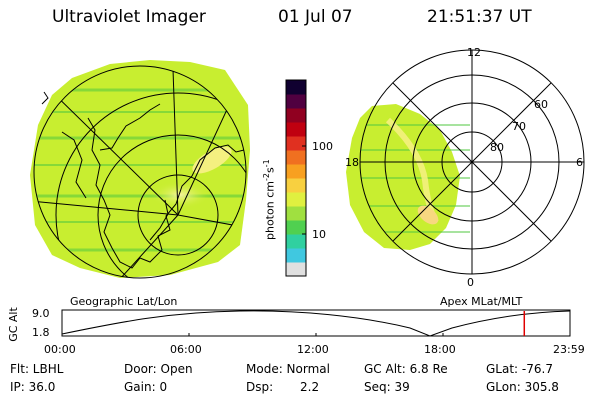 Image resolution: width=600 pixels, height=400 pixels. I want to click on timeline-y-bottom: 1.8, so click(41, 332).